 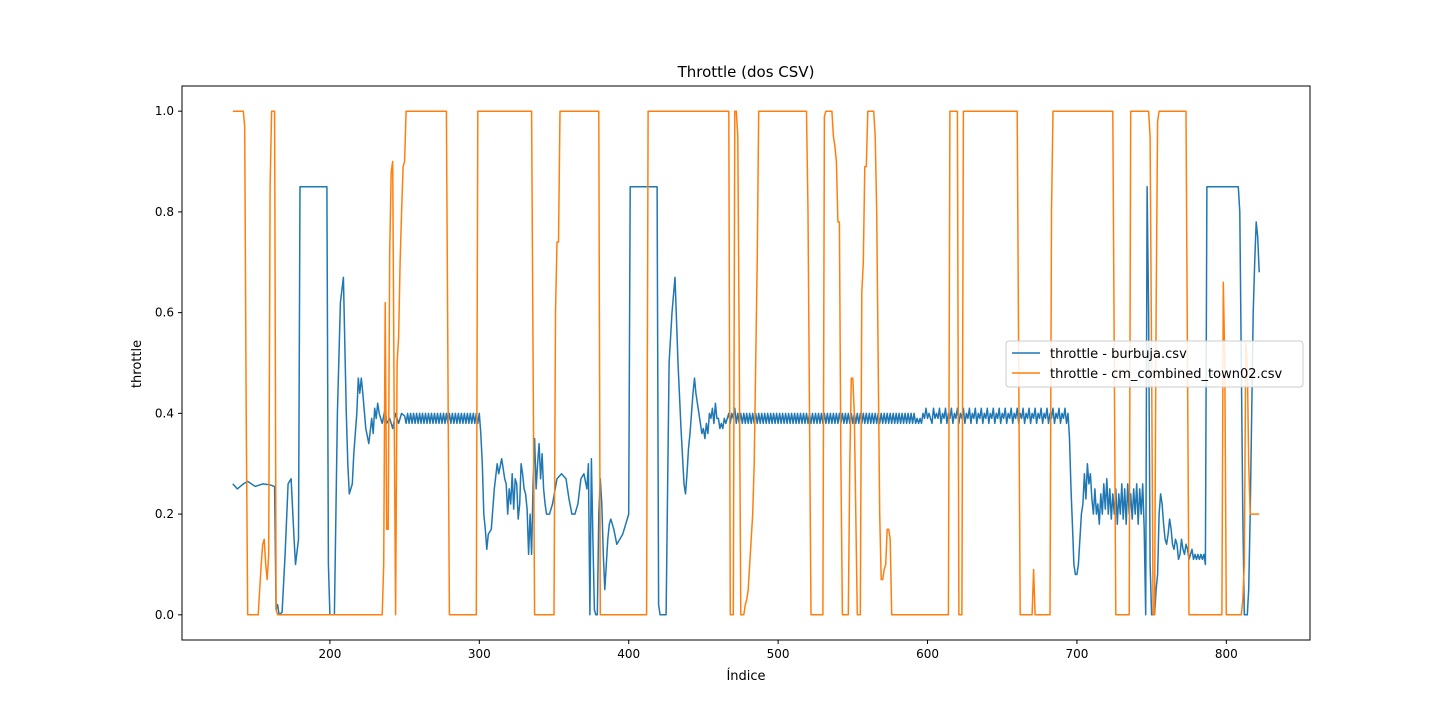 I want to click on y-tick-label: 1.0, so click(x=164, y=111).